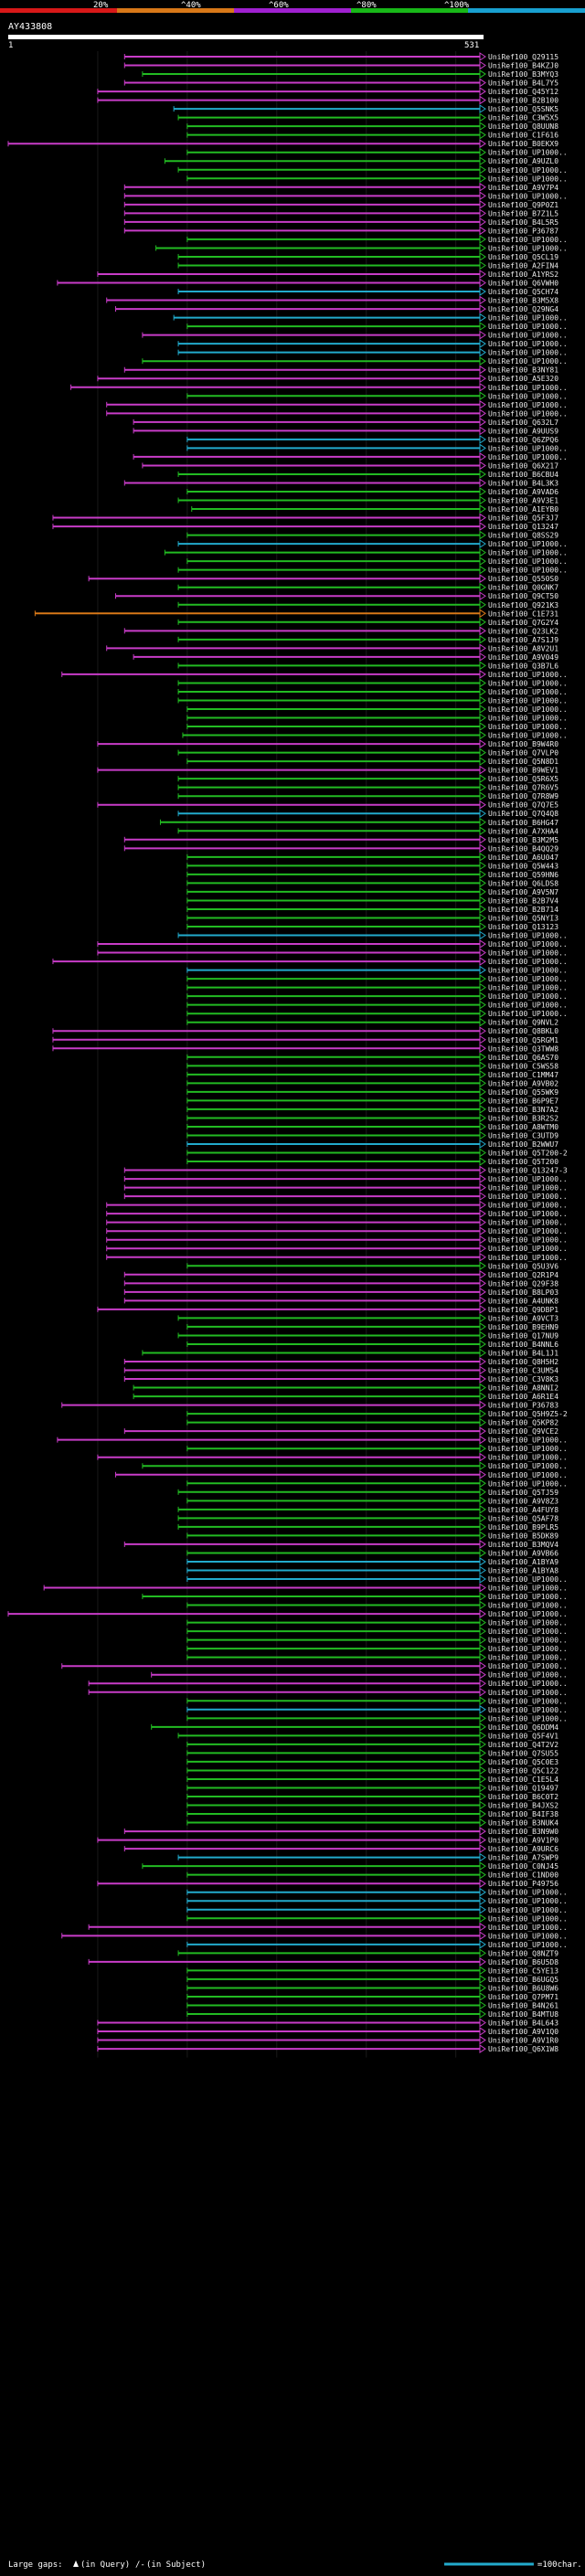  I want to click on hit-label: UniRef100_B7Z1L5, so click(523, 213).